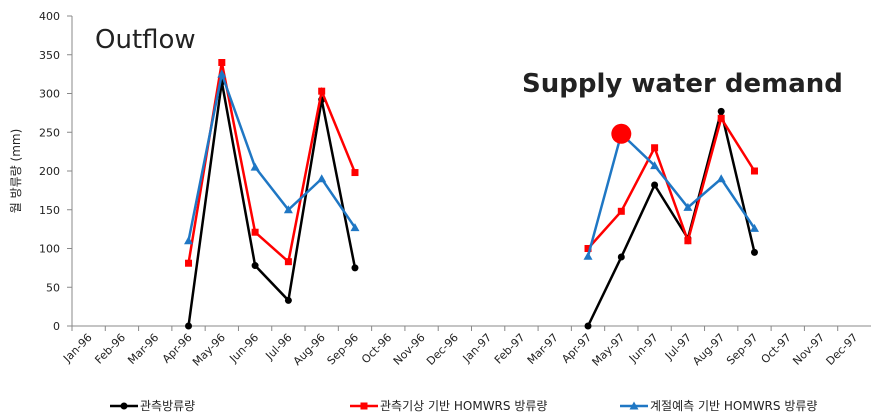 The width and height of the screenshot is (873, 420). I want to click on x-tick-label: May-97, so click(609, 350).